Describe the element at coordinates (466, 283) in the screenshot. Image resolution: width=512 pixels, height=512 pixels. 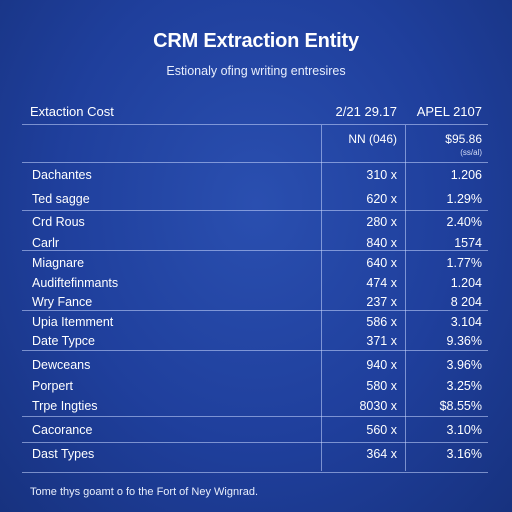
I see `row-value-2: 1.204` at that location.